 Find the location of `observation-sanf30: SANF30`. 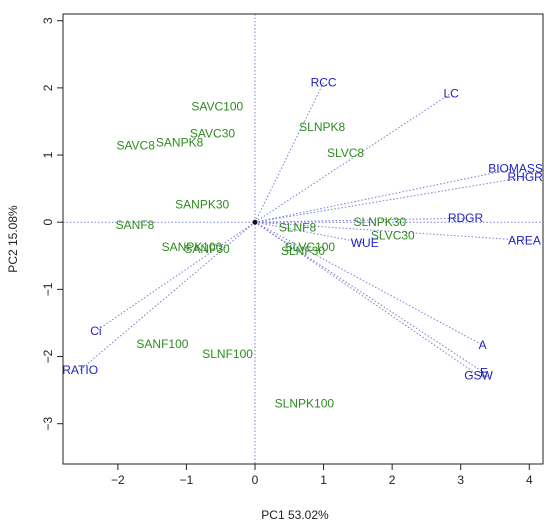

observation-sanf30: SANF30 is located at coordinates (207, 249).